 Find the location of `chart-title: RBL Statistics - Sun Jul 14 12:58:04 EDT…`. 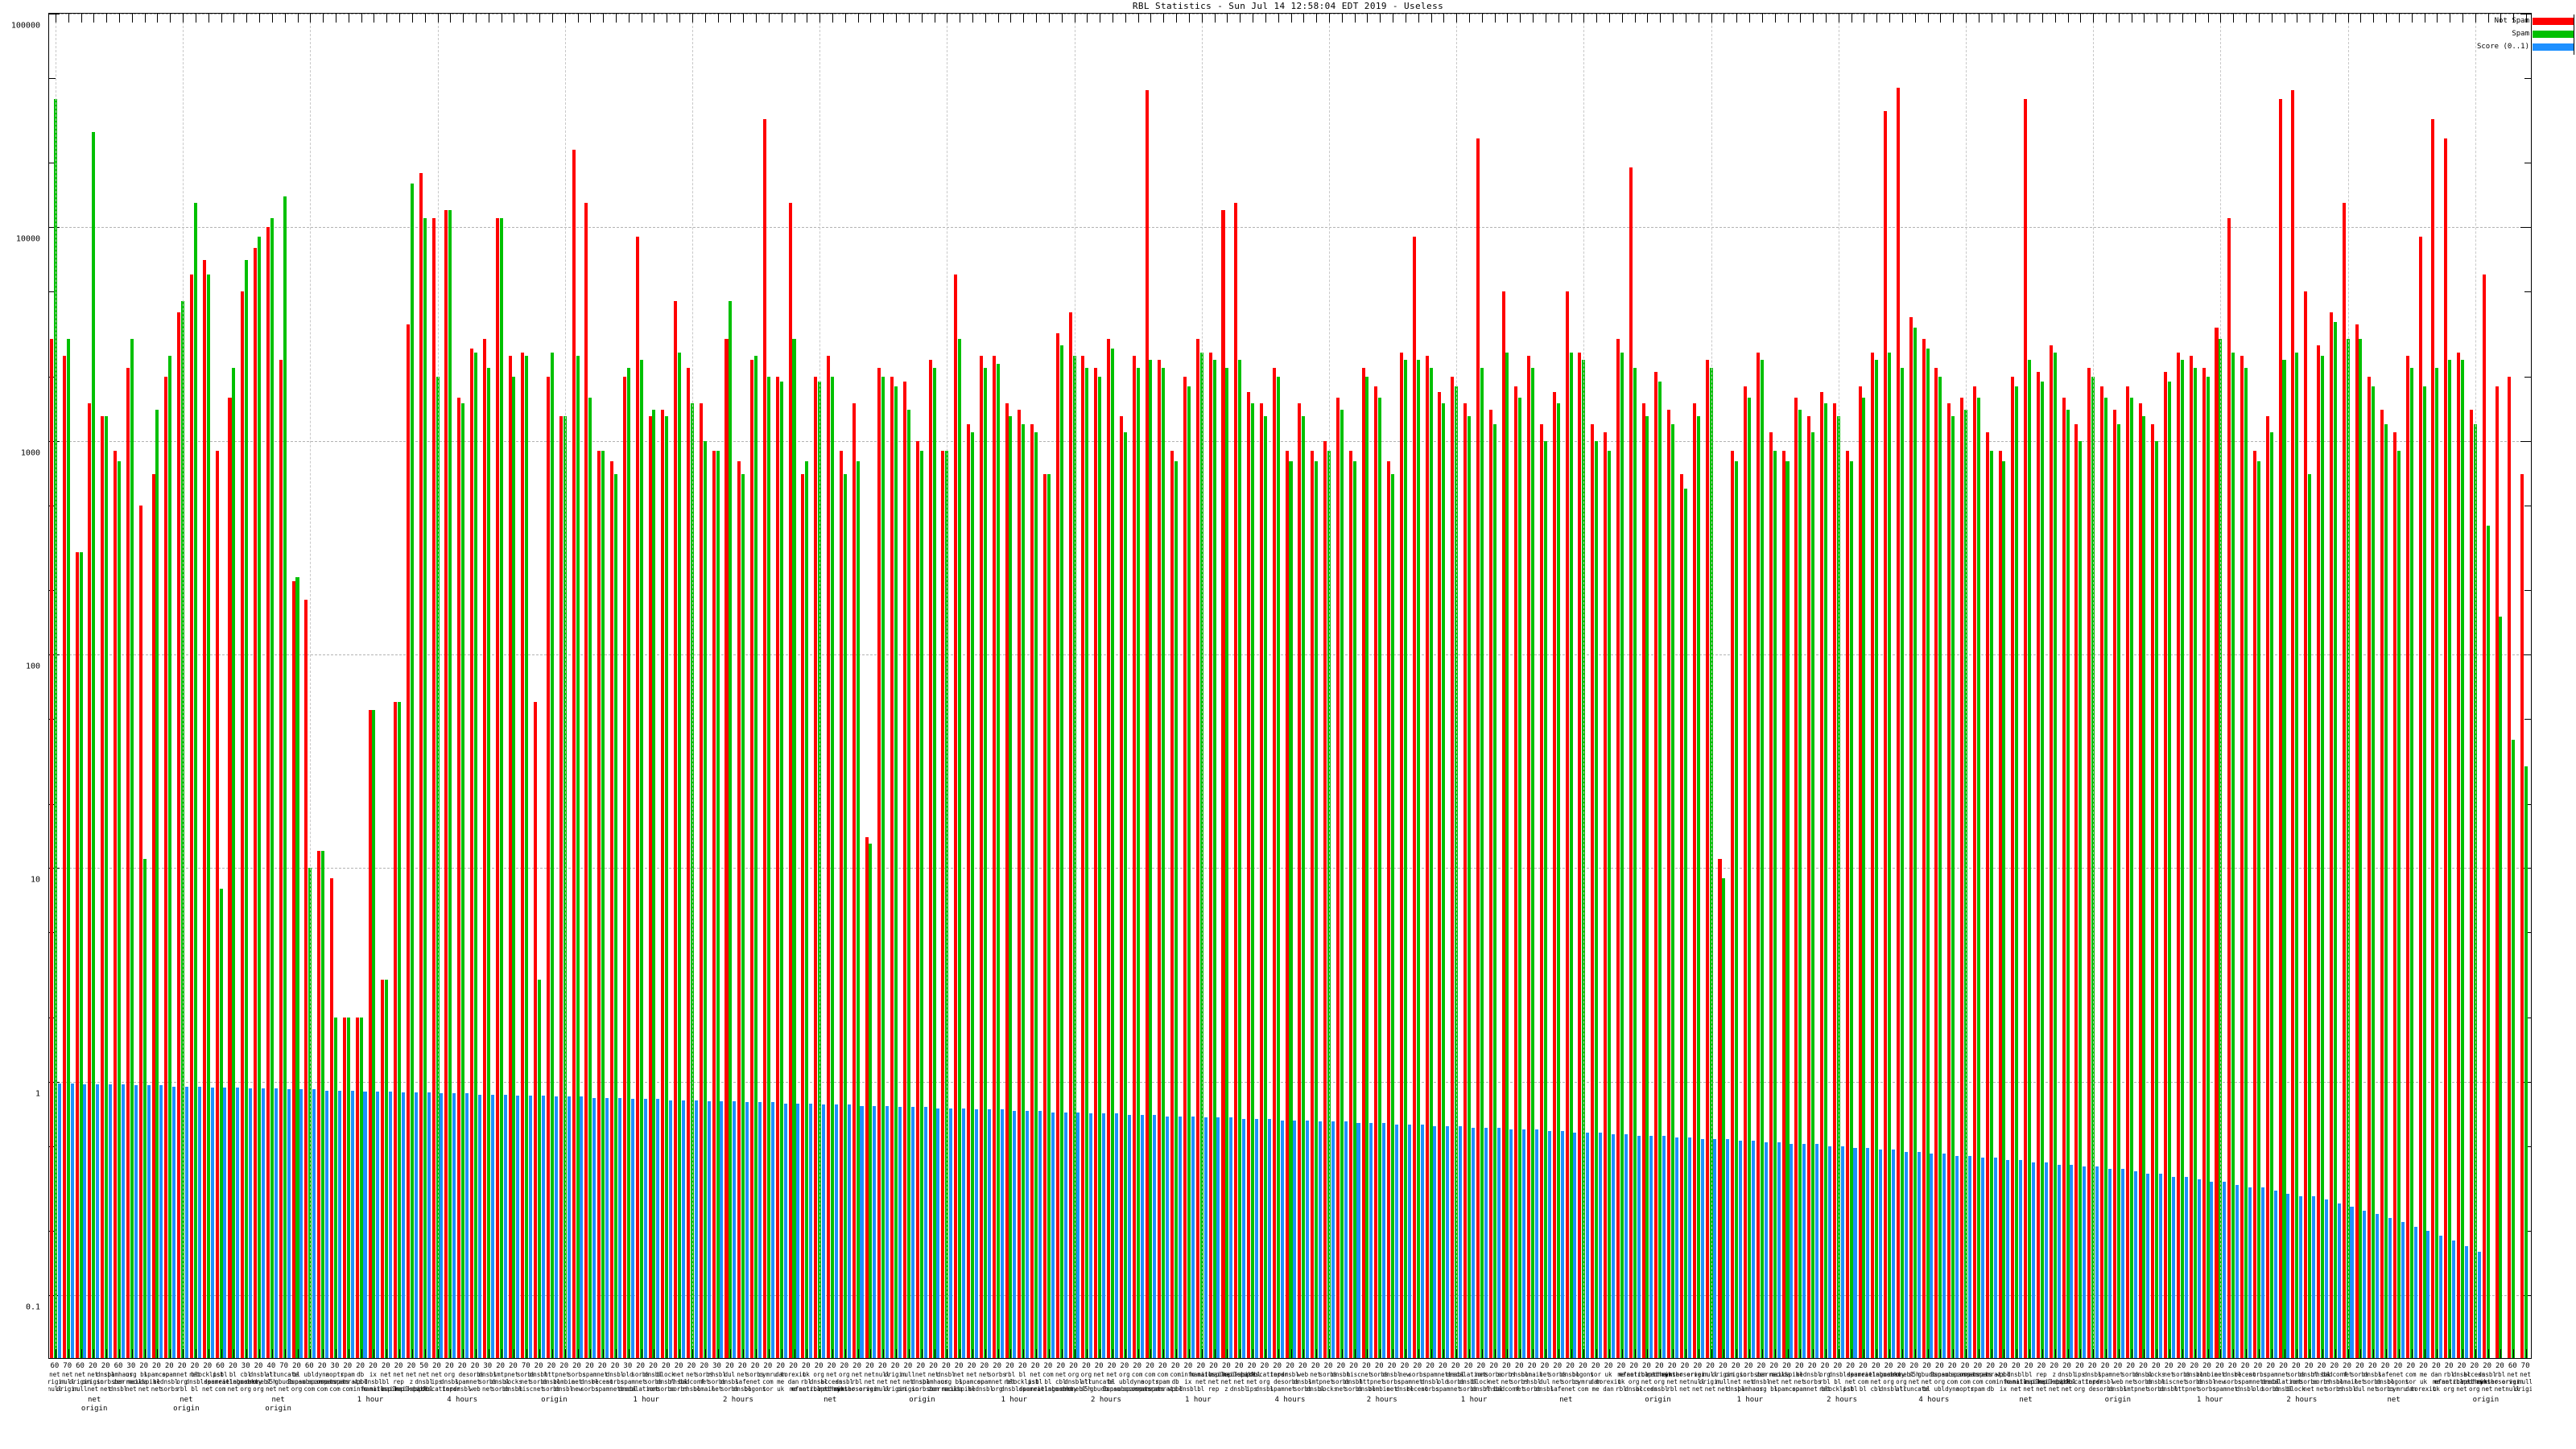

chart-title: RBL Statistics - Sun Jul 14 12:58:04 EDT… is located at coordinates (1288, 6).